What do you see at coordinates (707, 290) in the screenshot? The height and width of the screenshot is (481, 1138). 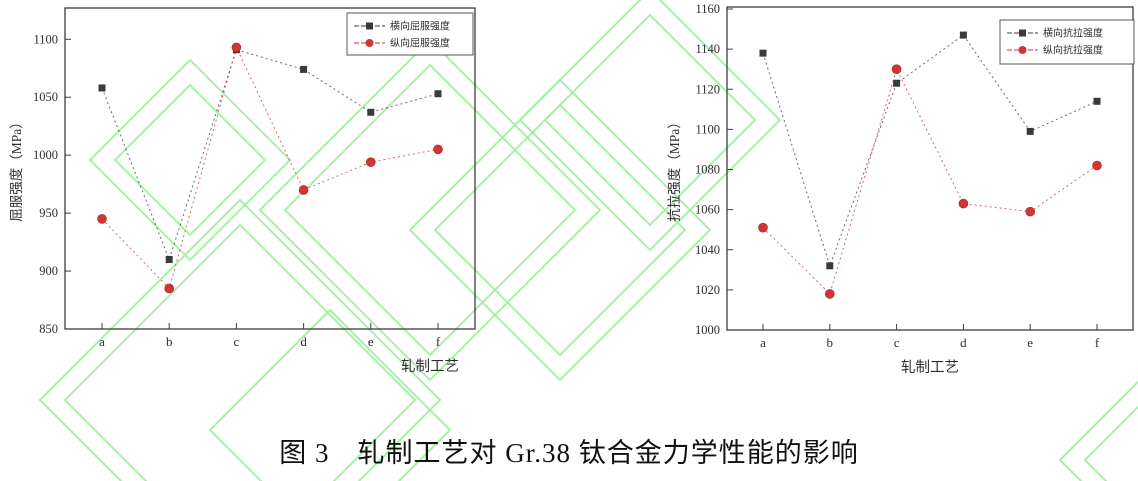 I see `y-tick-label: 1020` at bounding box center [707, 290].